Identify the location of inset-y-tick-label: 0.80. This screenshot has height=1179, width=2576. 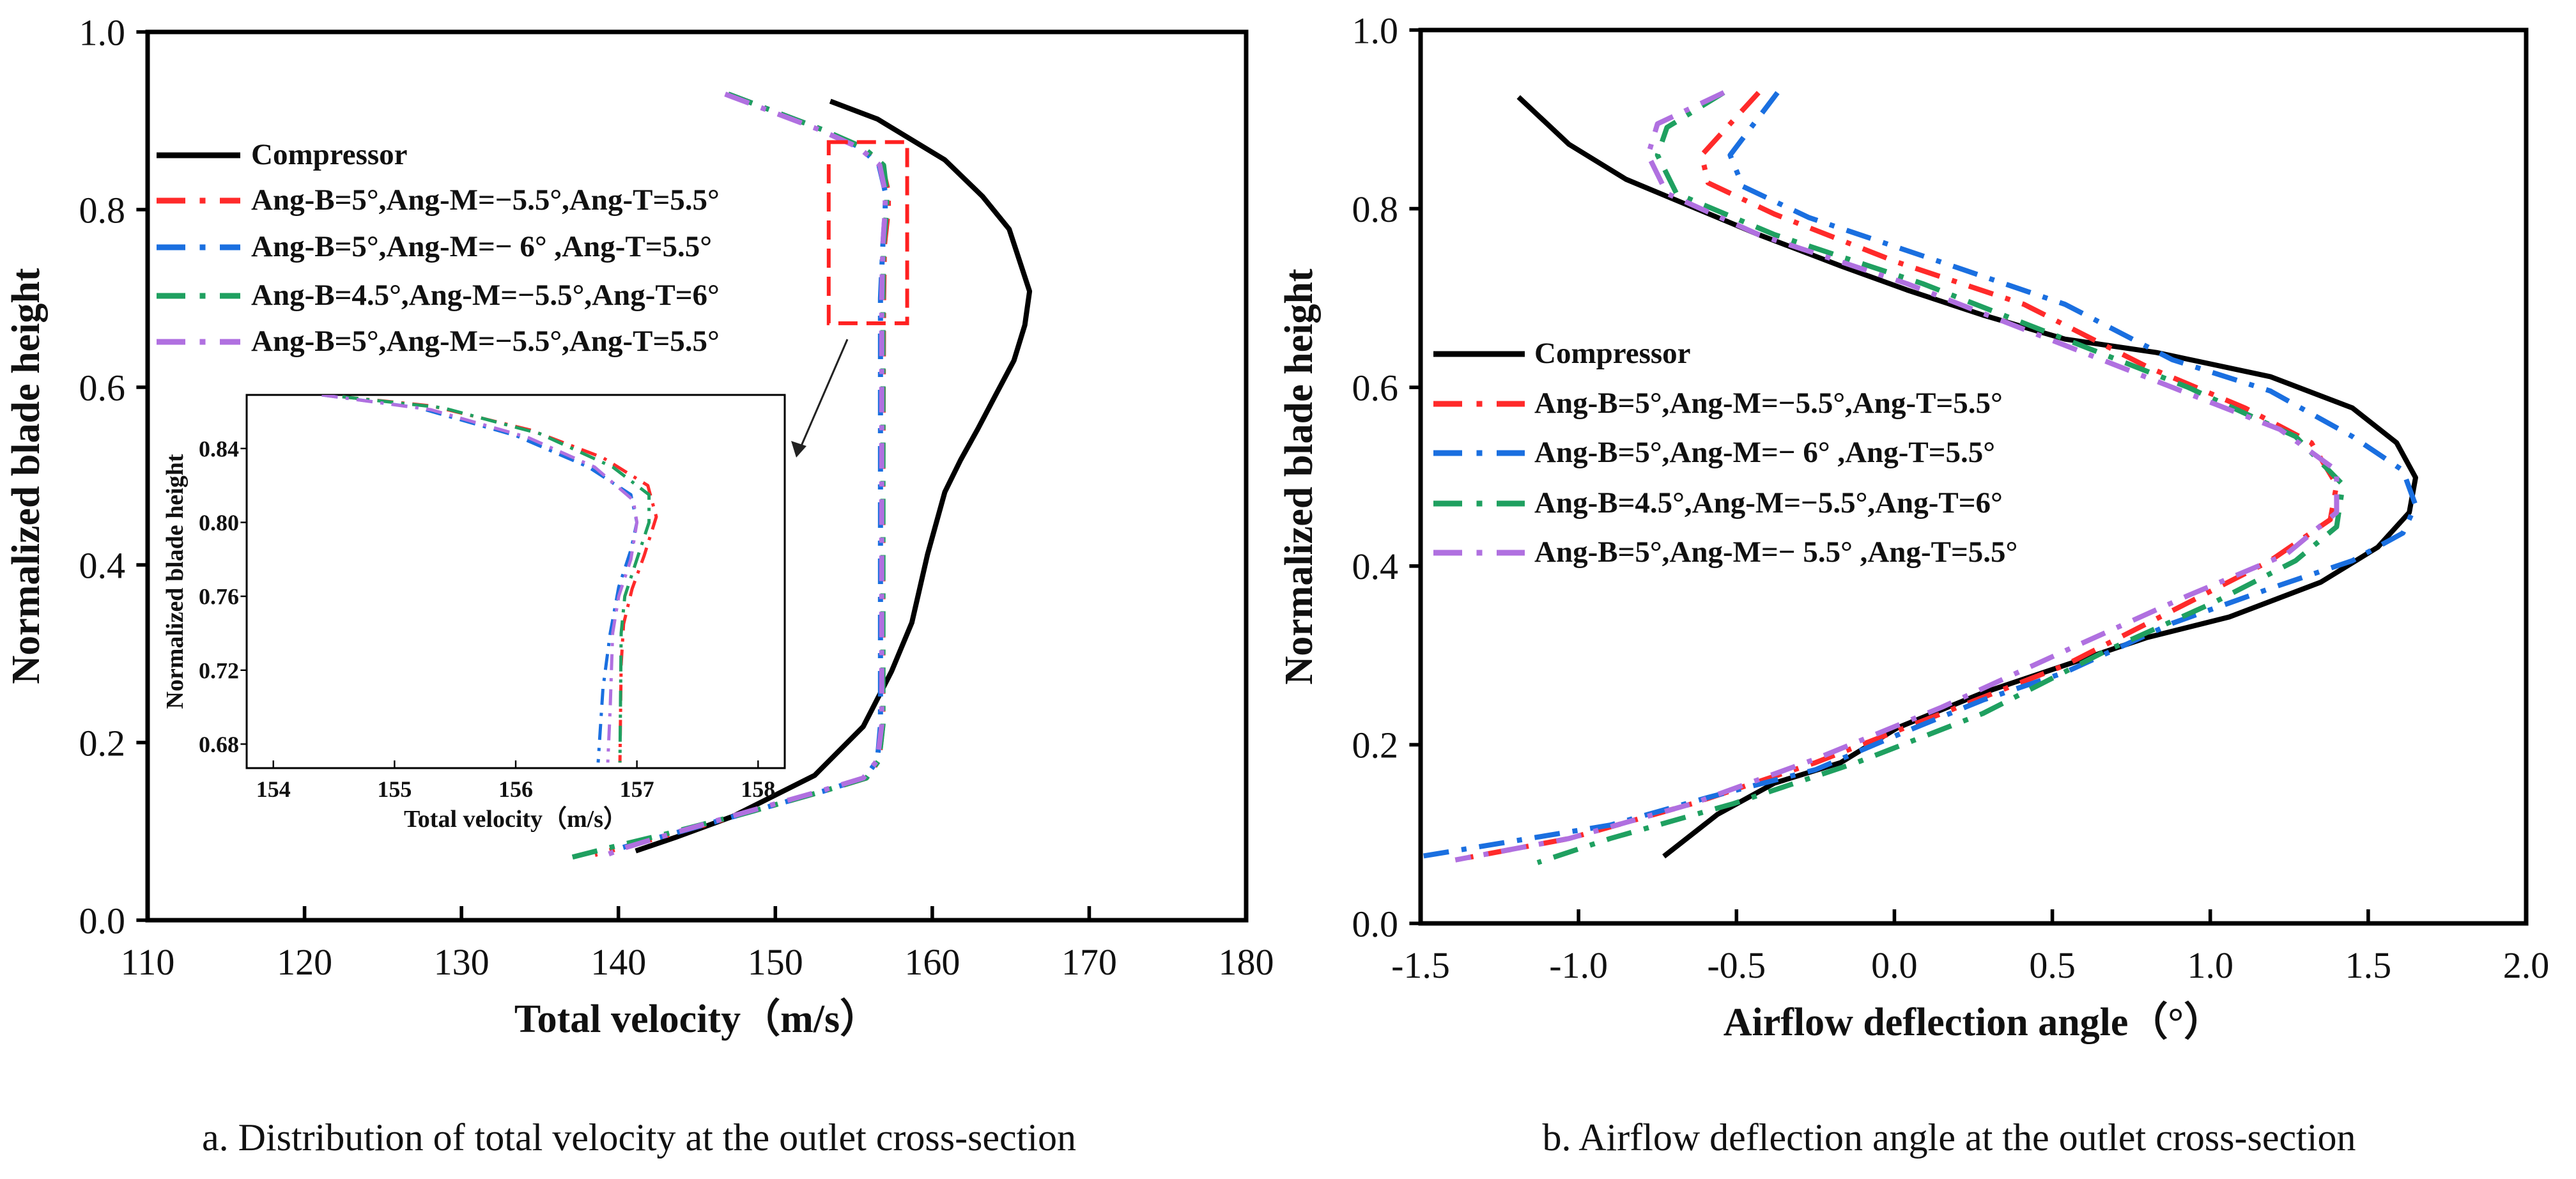
(219, 523).